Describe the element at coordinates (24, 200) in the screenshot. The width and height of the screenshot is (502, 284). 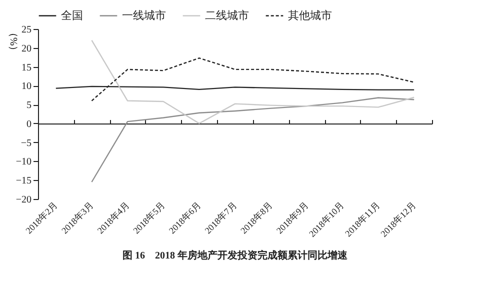
I see `y-tick-label: −20` at that location.